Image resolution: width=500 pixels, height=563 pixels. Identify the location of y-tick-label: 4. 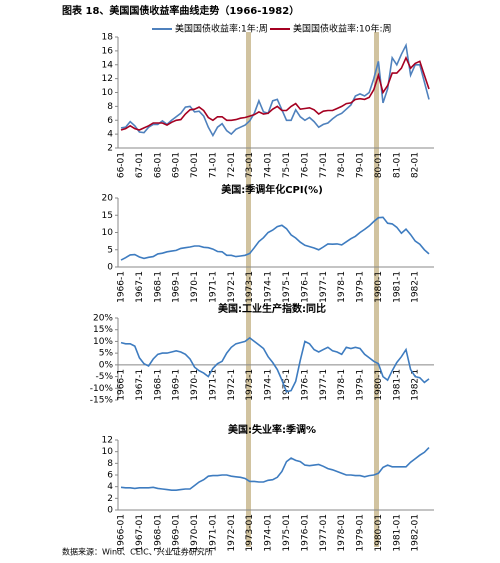
(110, 135).